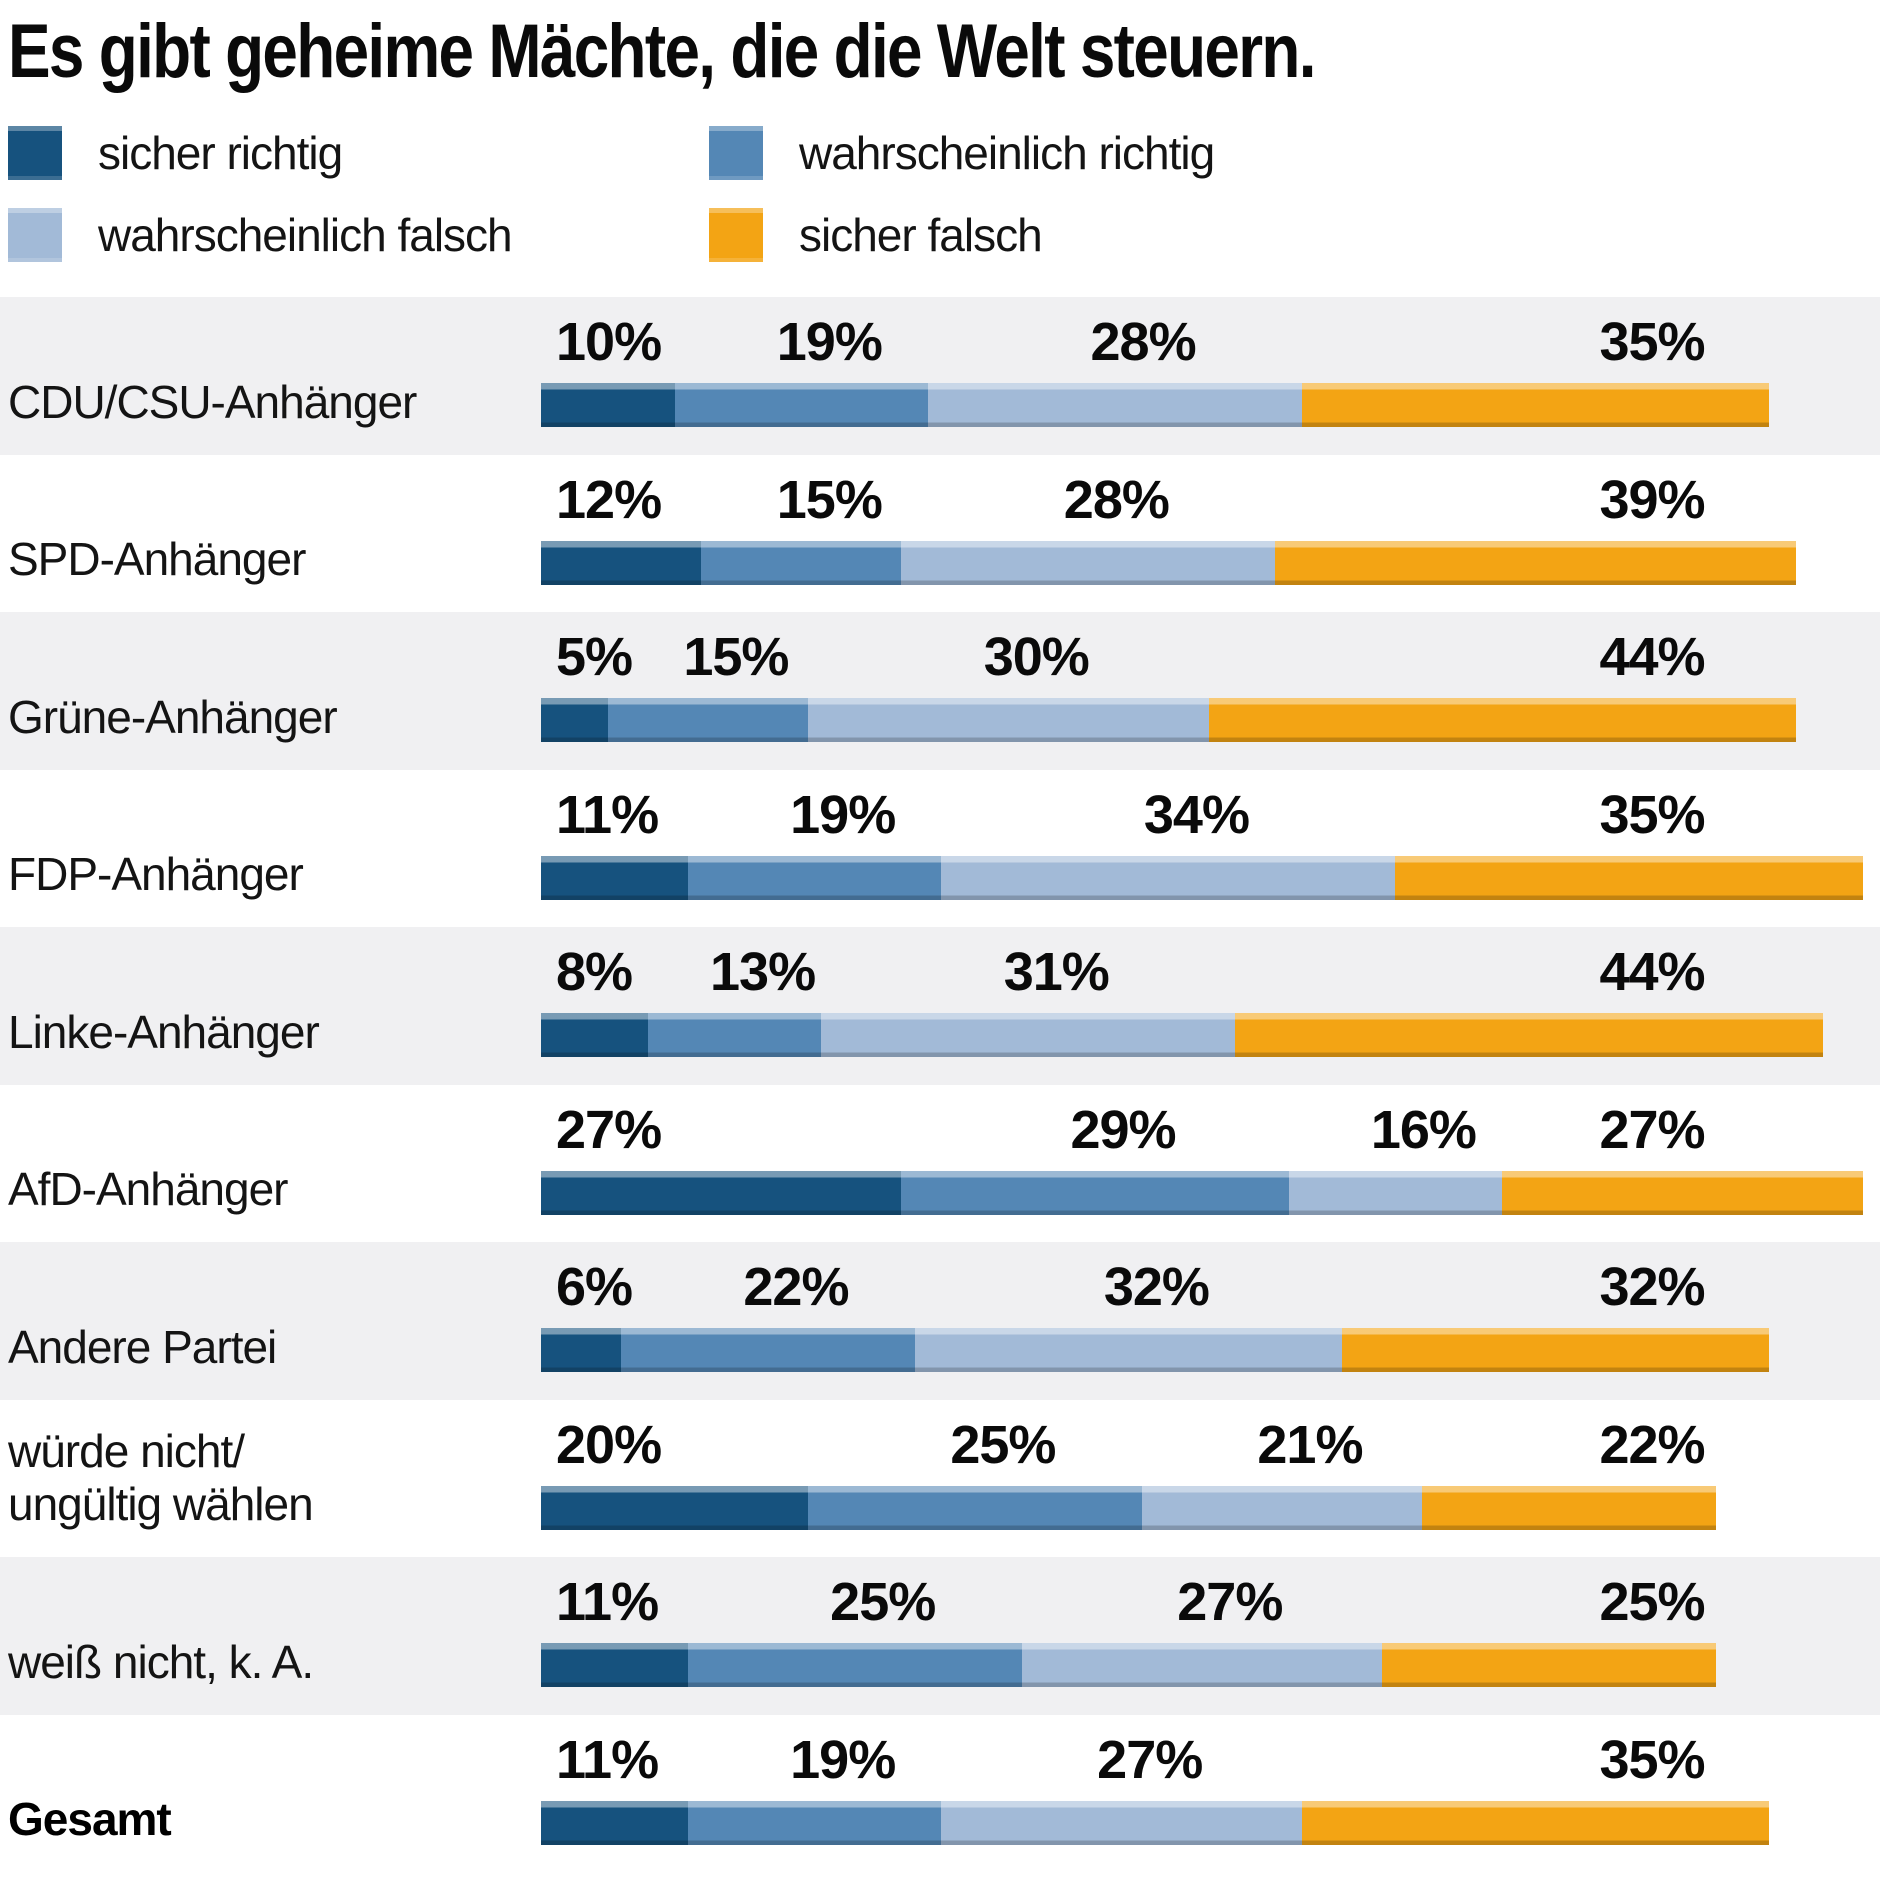 The width and height of the screenshot is (1880, 1880). Describe the element at coordinates (1056, 972) in the screenshot. I see `value-label: 31%` at that location.